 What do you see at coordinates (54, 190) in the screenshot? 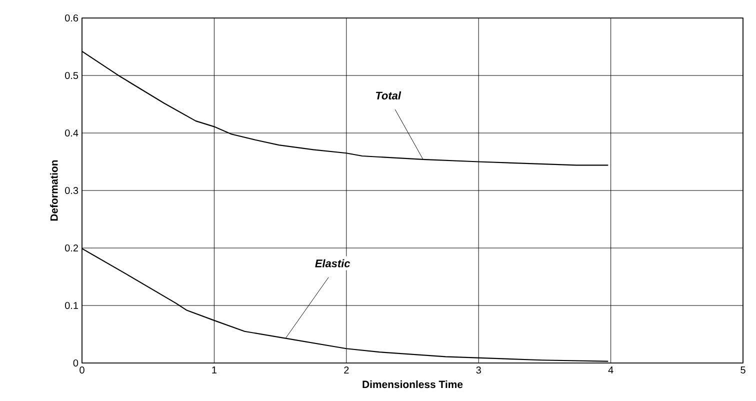
I see `y-axis-title: Deformation` at bounding box center [54, 190].